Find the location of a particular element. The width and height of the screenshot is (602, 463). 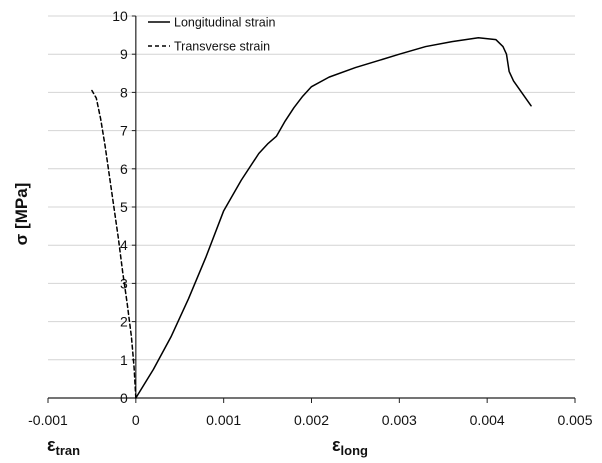

series-line-transverse is located at coordinates (114, 244).